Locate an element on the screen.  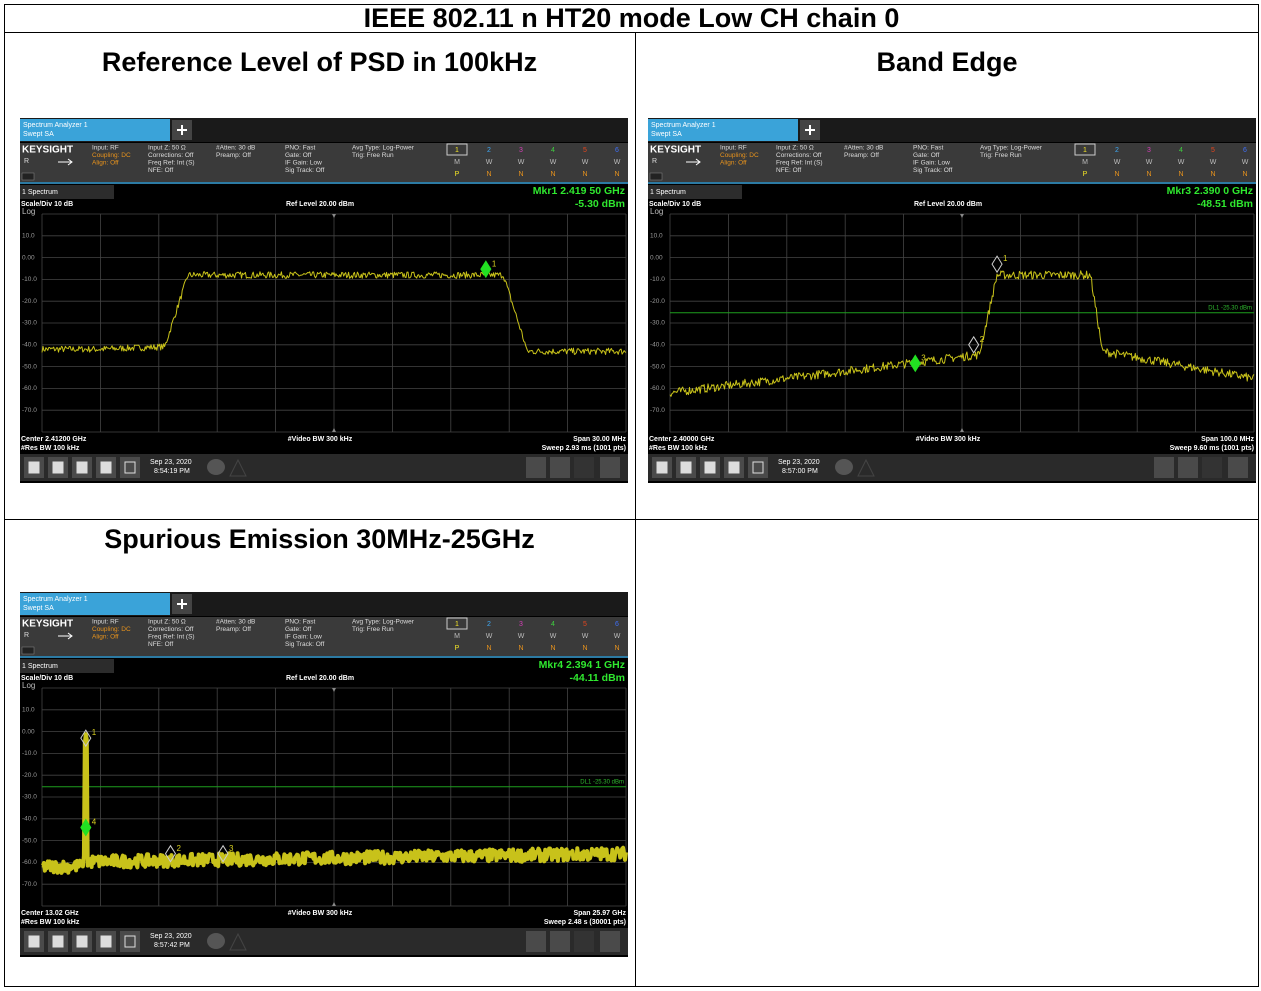
marker-readout: Mkr3 2.390 0 GHz is located at coordinates (1210, 191).